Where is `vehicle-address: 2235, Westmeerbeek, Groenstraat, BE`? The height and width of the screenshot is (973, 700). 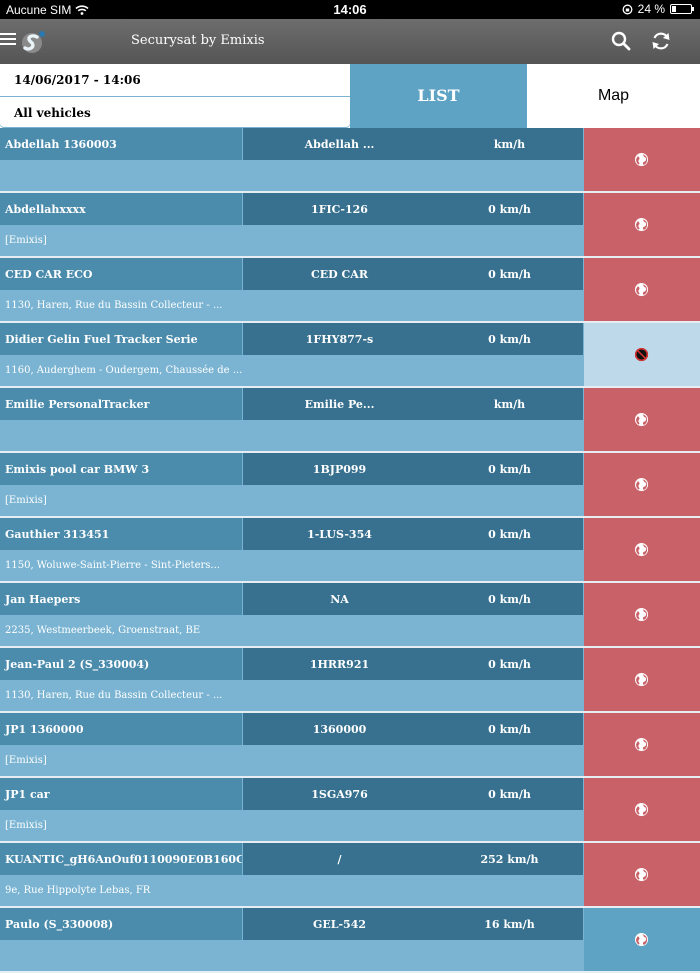
vehicle-address: 2235, Westmeerbeek, Groenstraat, BE is located at coordinates (291, 631).